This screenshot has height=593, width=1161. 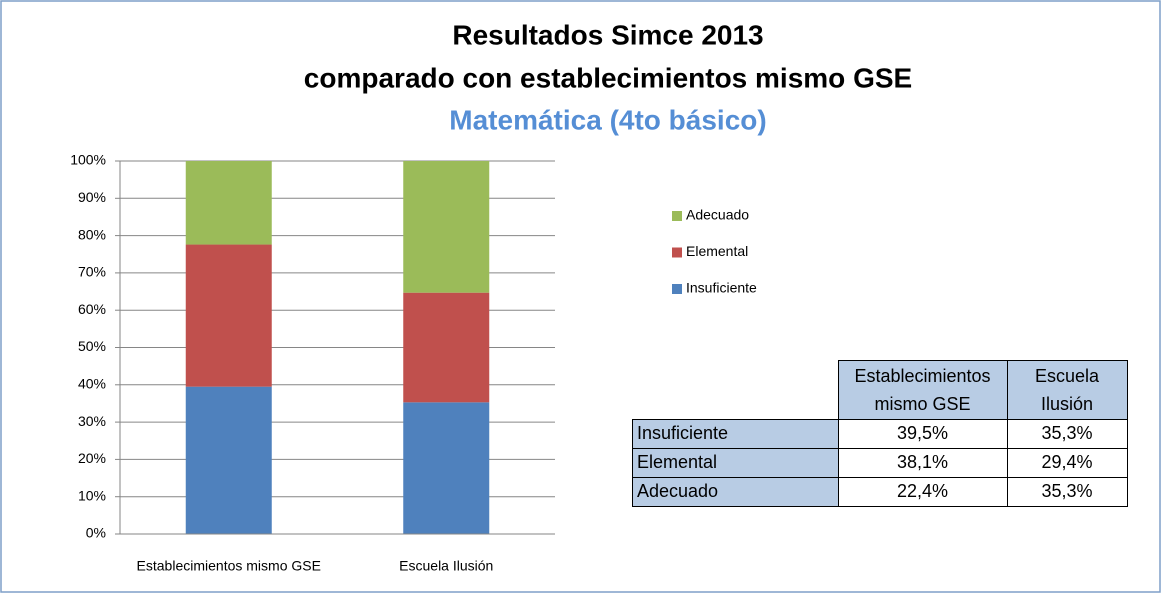 I want to click on table-cell, so click(x=736, y=390).